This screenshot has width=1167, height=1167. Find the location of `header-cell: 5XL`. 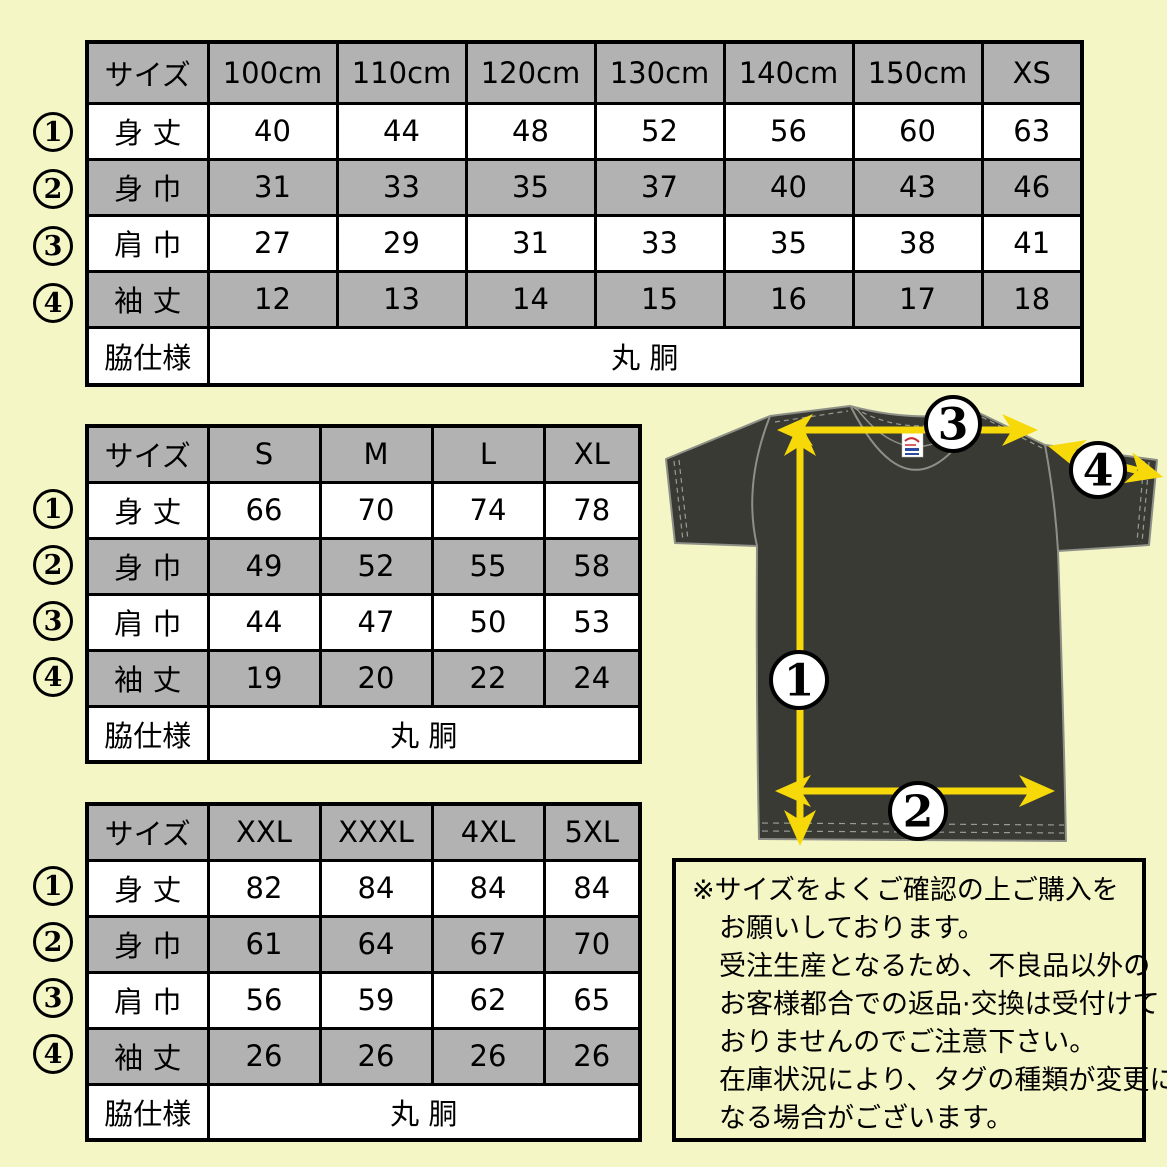

header-cell: 5XL is located at coordinates (592, 832).